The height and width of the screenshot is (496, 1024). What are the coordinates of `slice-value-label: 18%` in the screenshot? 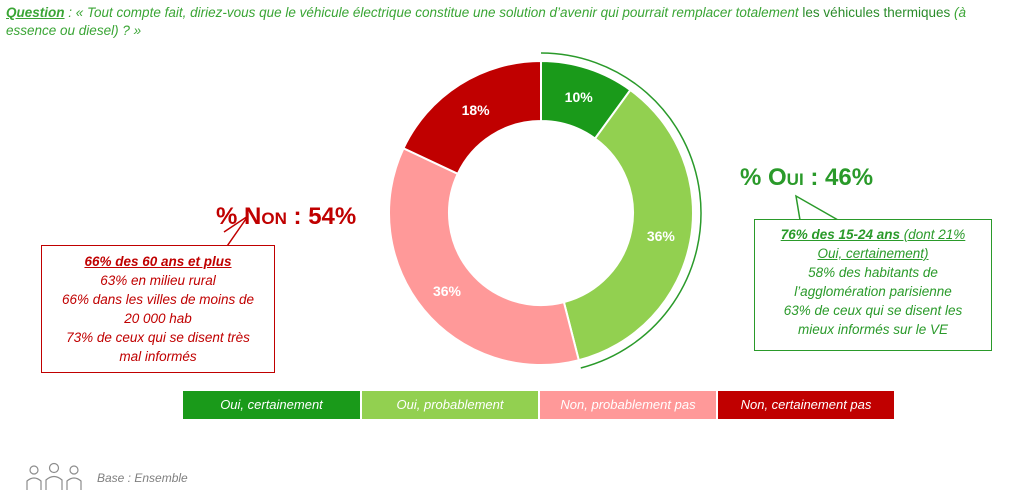 It's located at (476, 110).